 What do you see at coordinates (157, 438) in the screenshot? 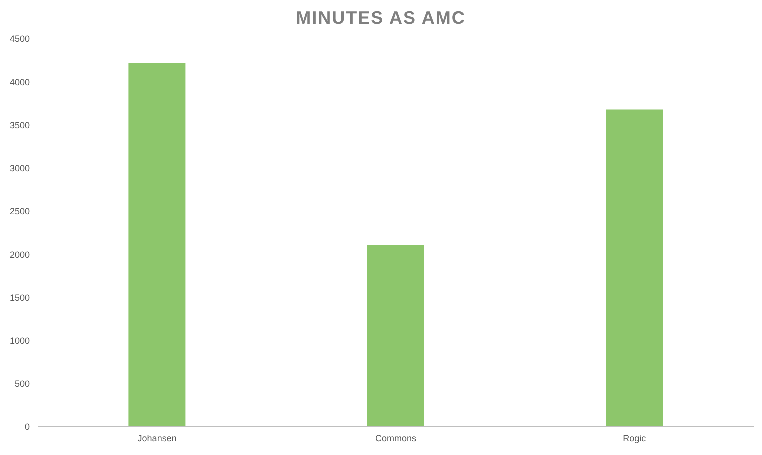
I see `x-tick-label: Johansen` at bounding box center [157, 438].